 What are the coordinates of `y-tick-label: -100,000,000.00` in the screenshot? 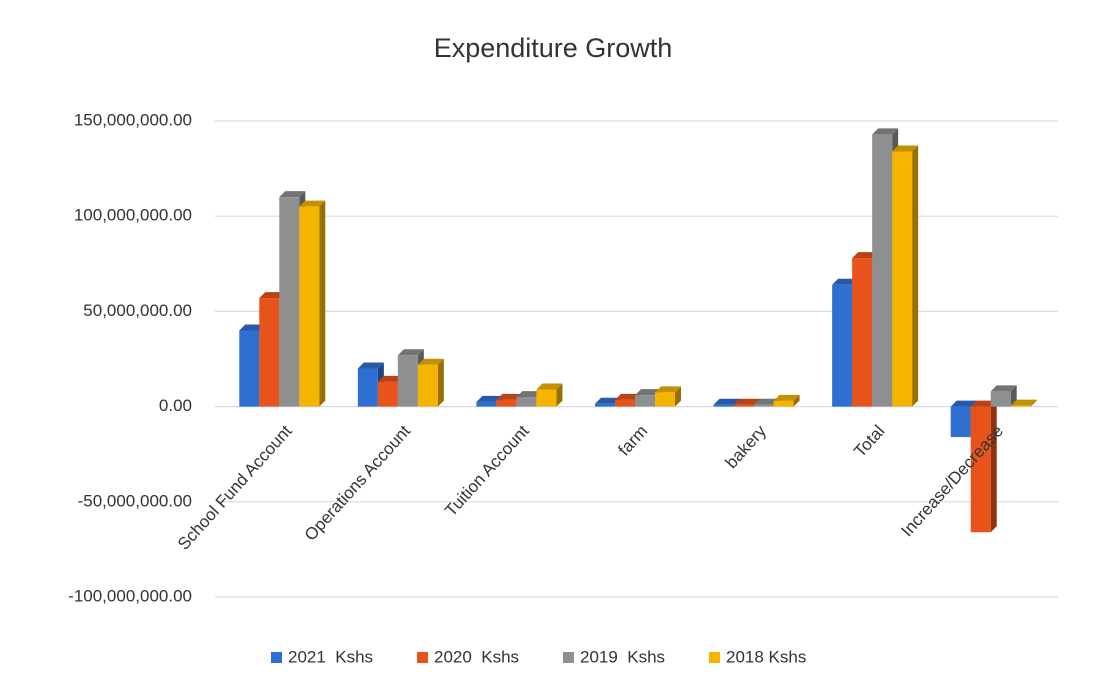 It's located at (130, 595).